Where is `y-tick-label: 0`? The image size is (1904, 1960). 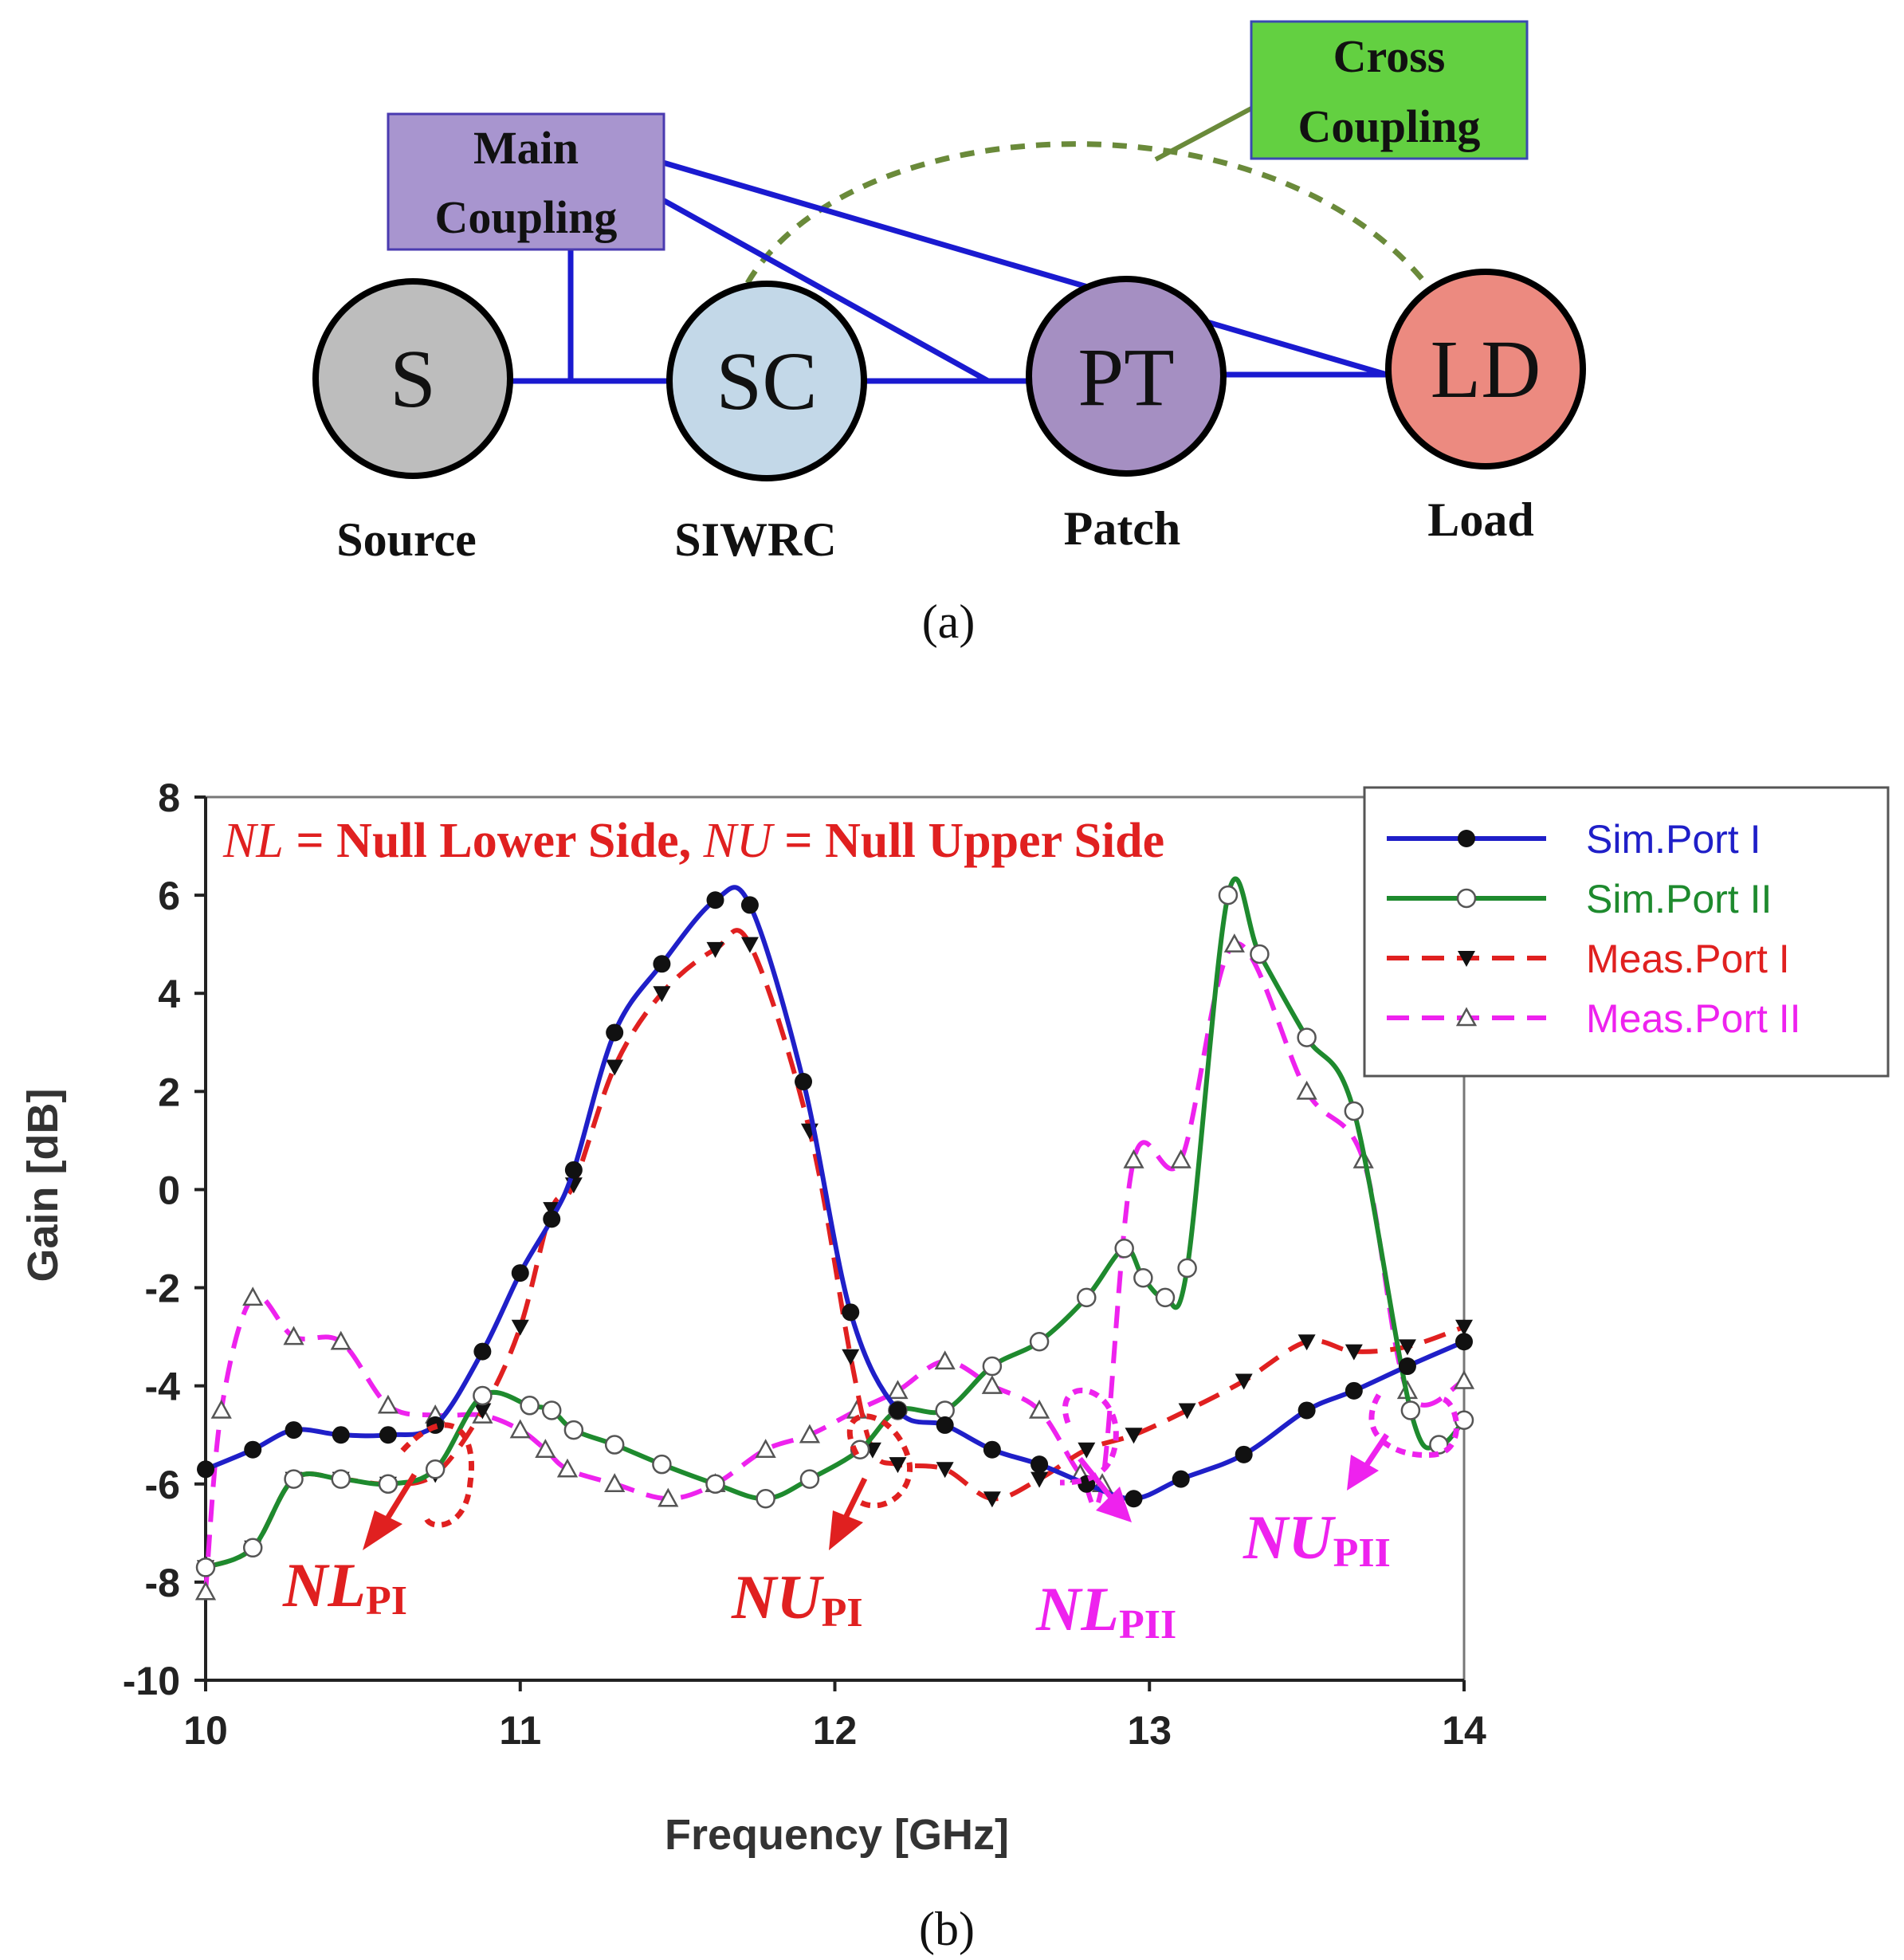
y-tick-label: 0 is located at coordinates (169, 1190).